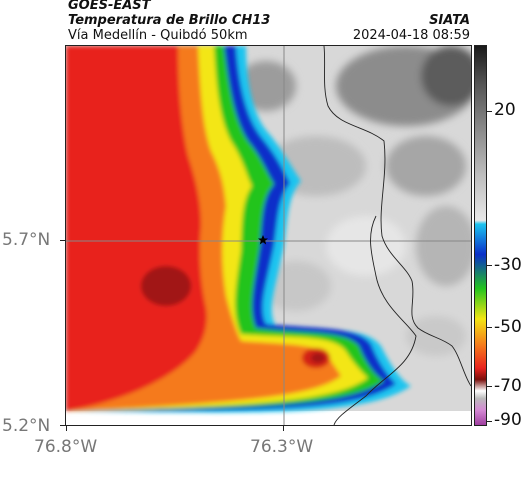  Describe the element at coordinates (158, 35) in the screenshot. I see `route-subtitle: Vía Medellín - Quibdó 50km` at that location.